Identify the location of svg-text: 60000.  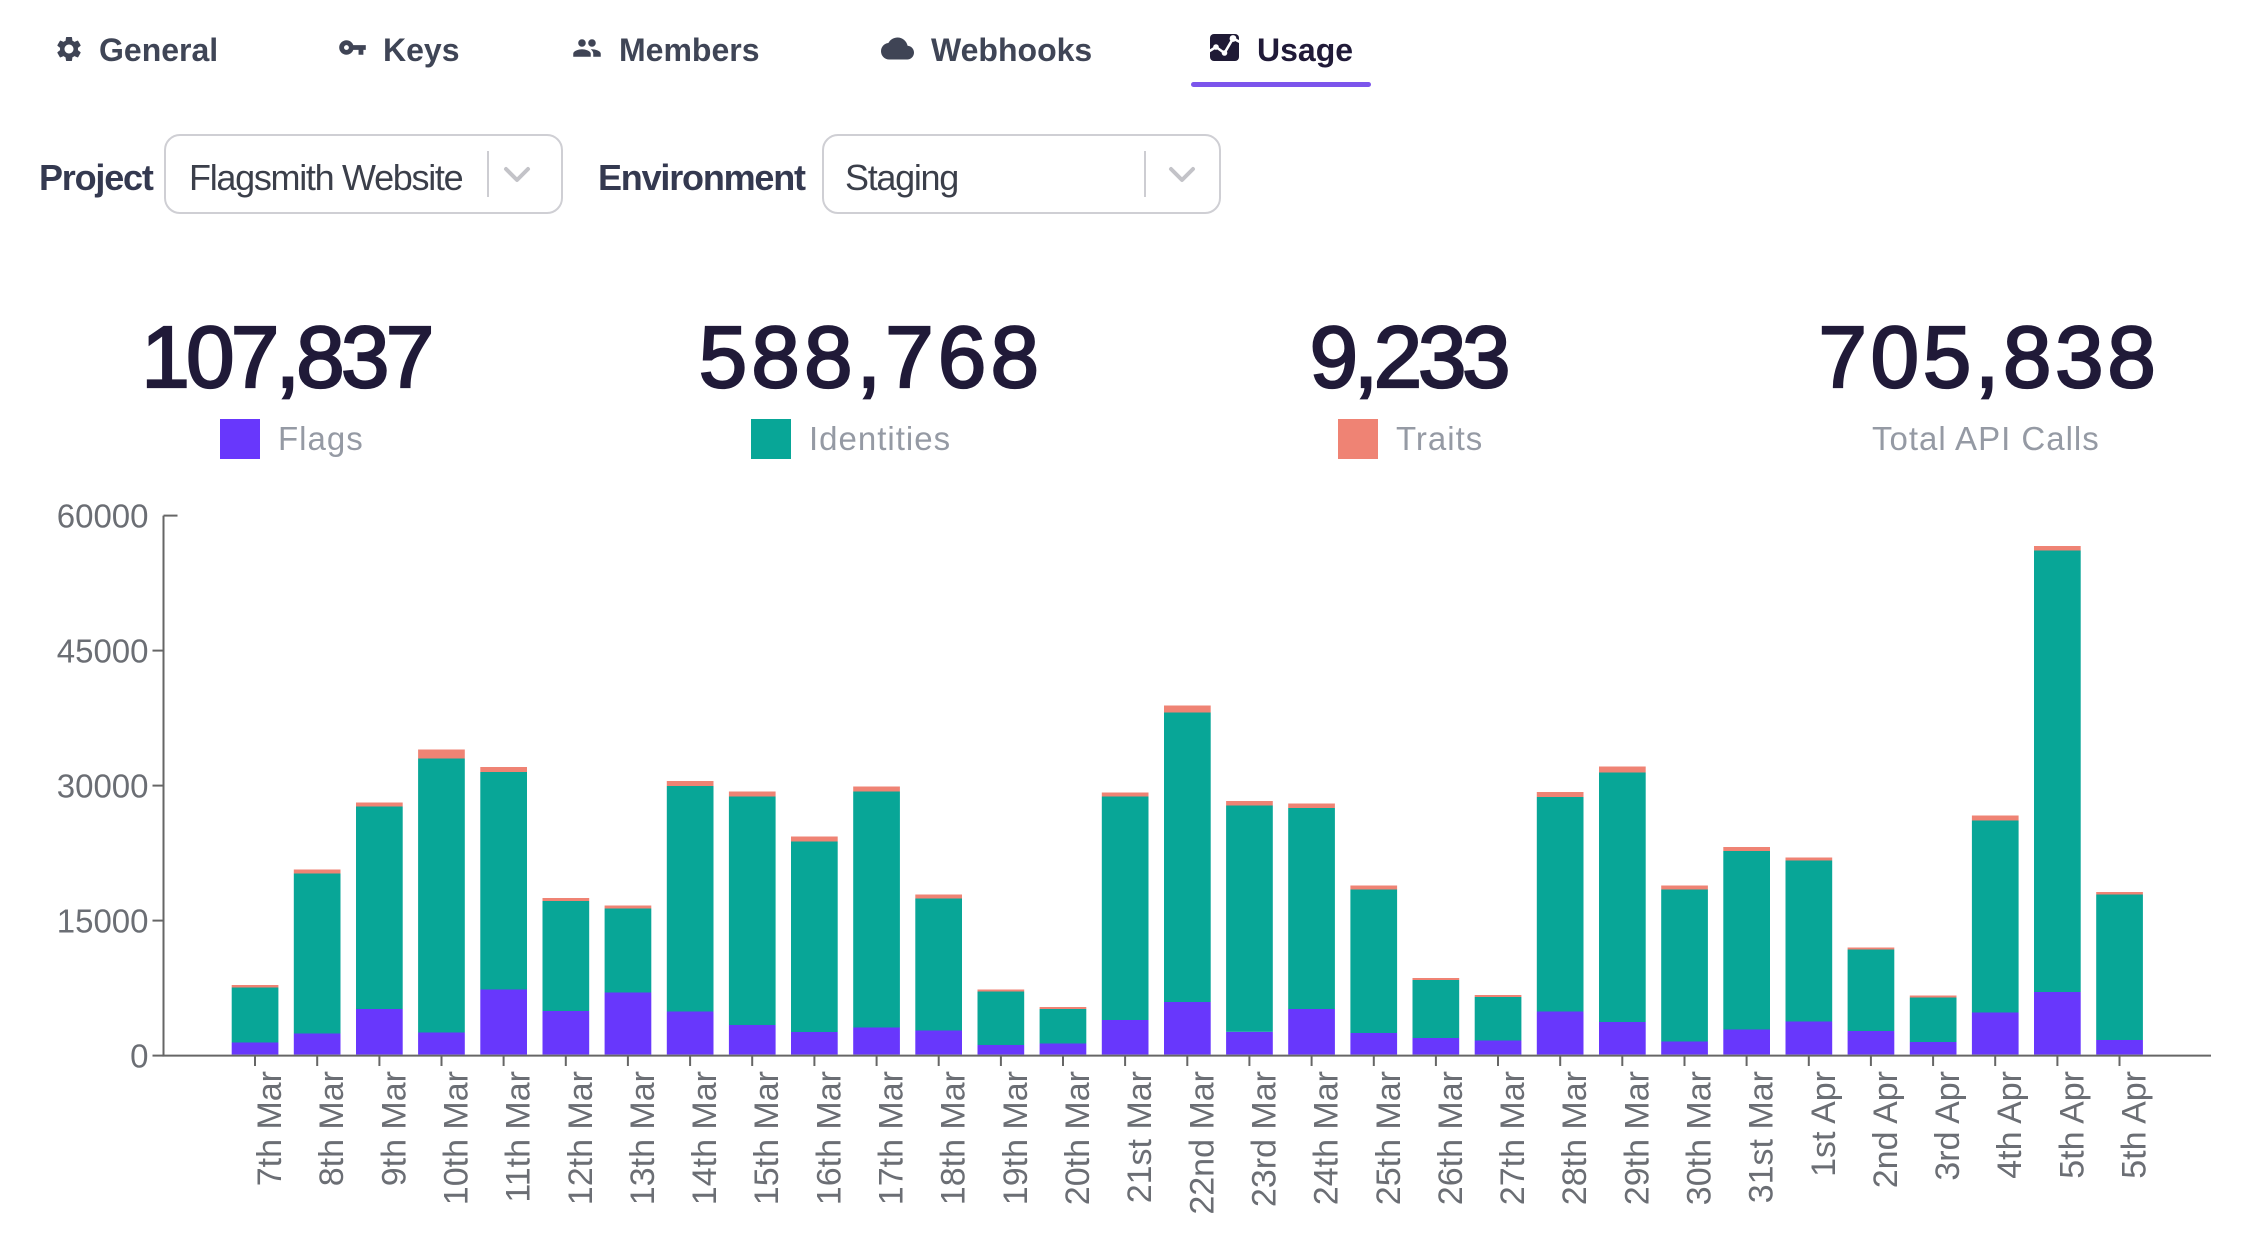
(103, 515).